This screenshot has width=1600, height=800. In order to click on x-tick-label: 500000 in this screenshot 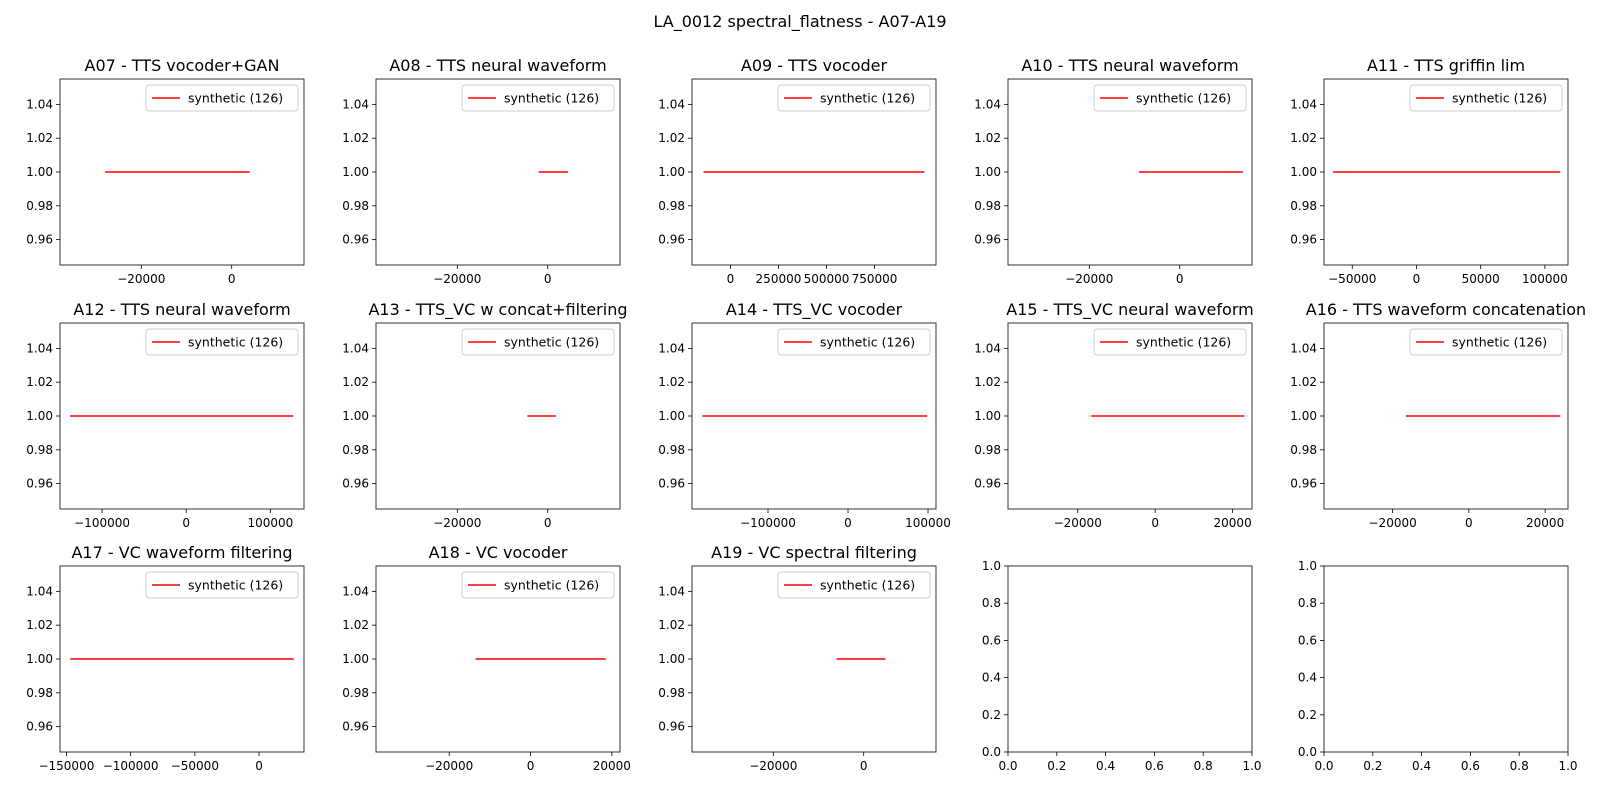, I will do `click(827, 279)`.